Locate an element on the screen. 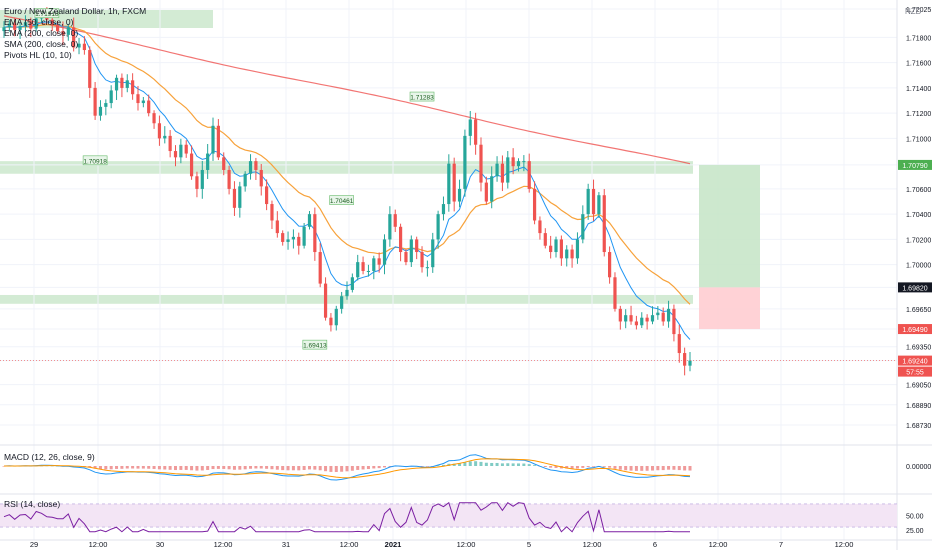  price-tick-17: 1.68890 is located at coordinates (918, 406).